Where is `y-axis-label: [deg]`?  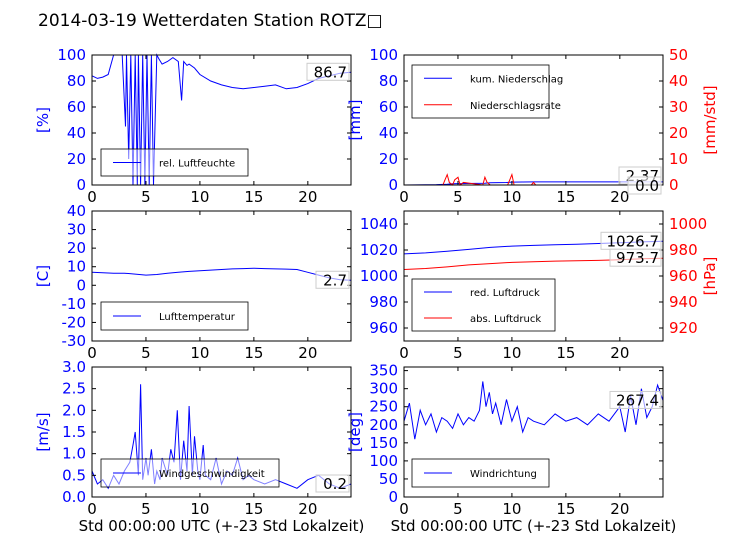
y-axis-label: [deg] is located at coordinates (355, 432).